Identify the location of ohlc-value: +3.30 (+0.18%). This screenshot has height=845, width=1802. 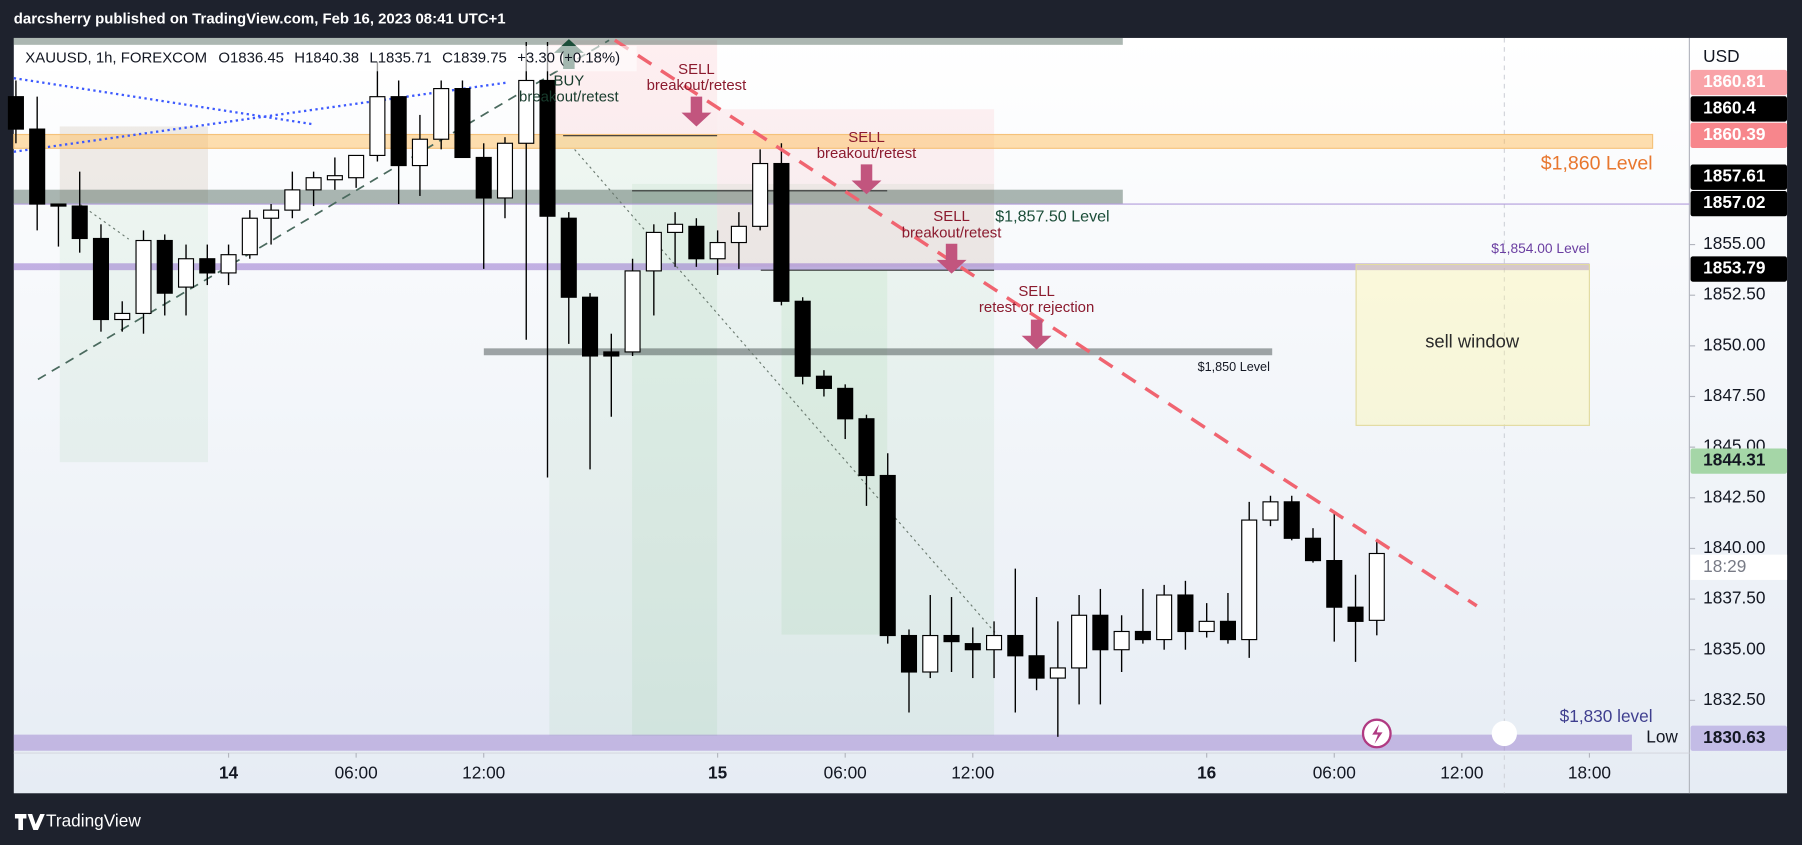
(568, 58).